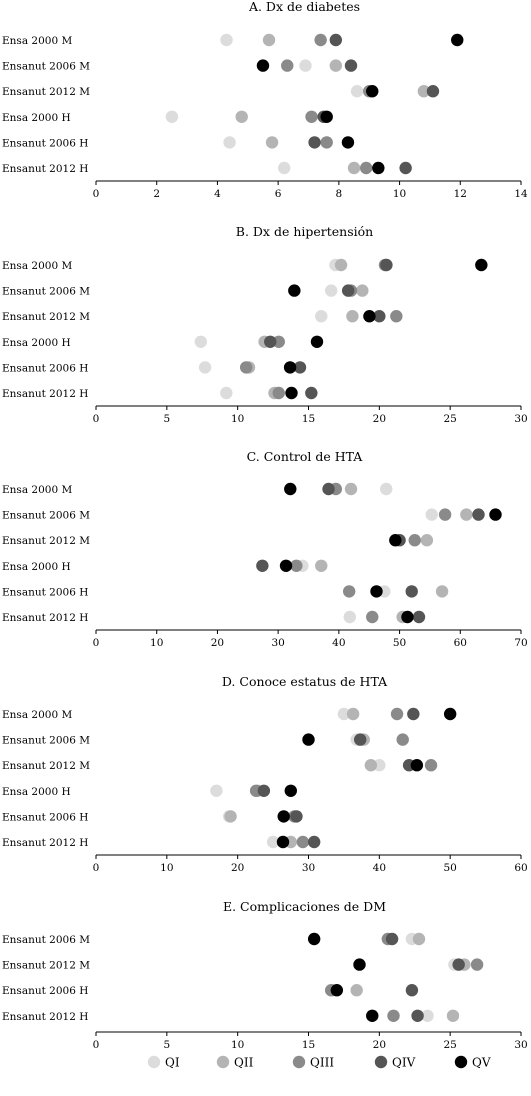  I want to click on legend-label: QIV, so click(404, 1063).